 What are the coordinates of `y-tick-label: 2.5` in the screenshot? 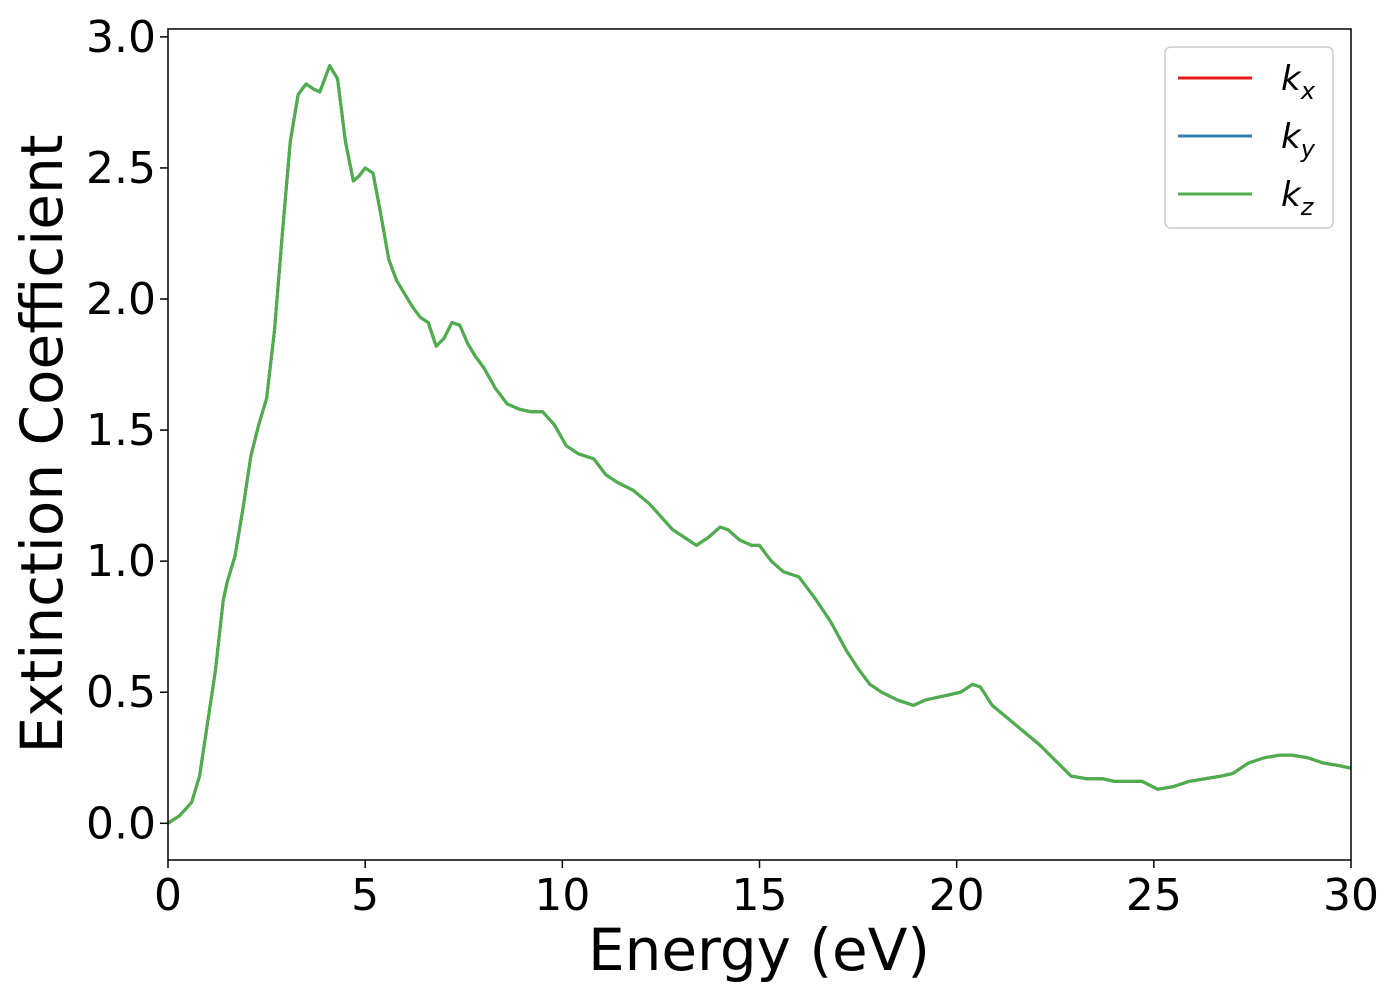 It's located at (121, 168).